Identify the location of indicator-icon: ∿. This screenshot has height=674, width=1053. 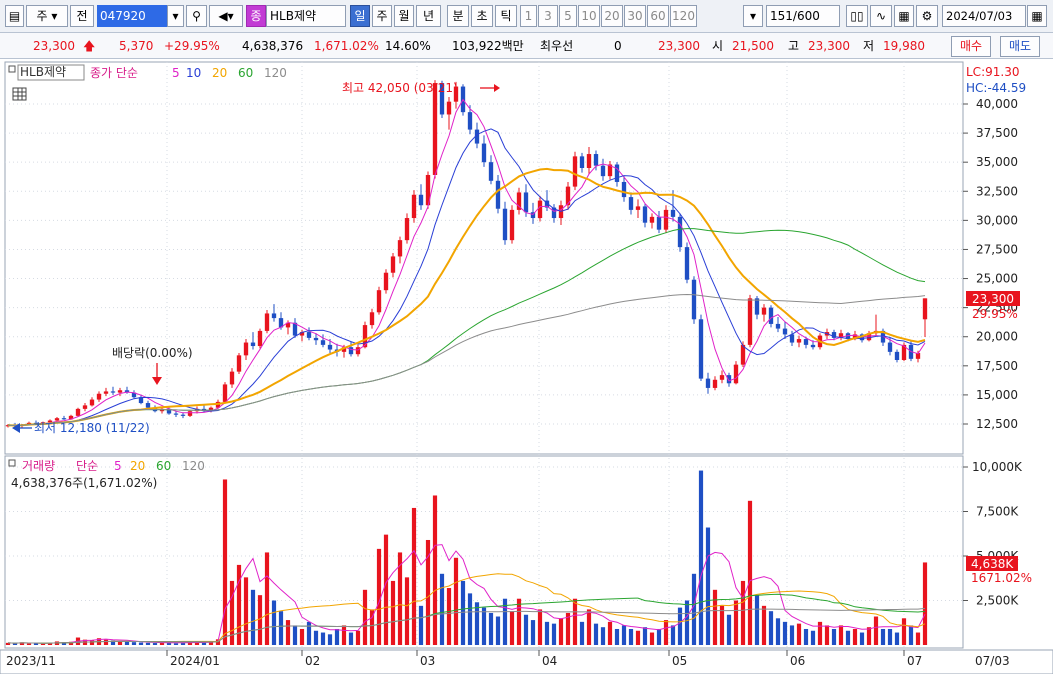
(881, 16).